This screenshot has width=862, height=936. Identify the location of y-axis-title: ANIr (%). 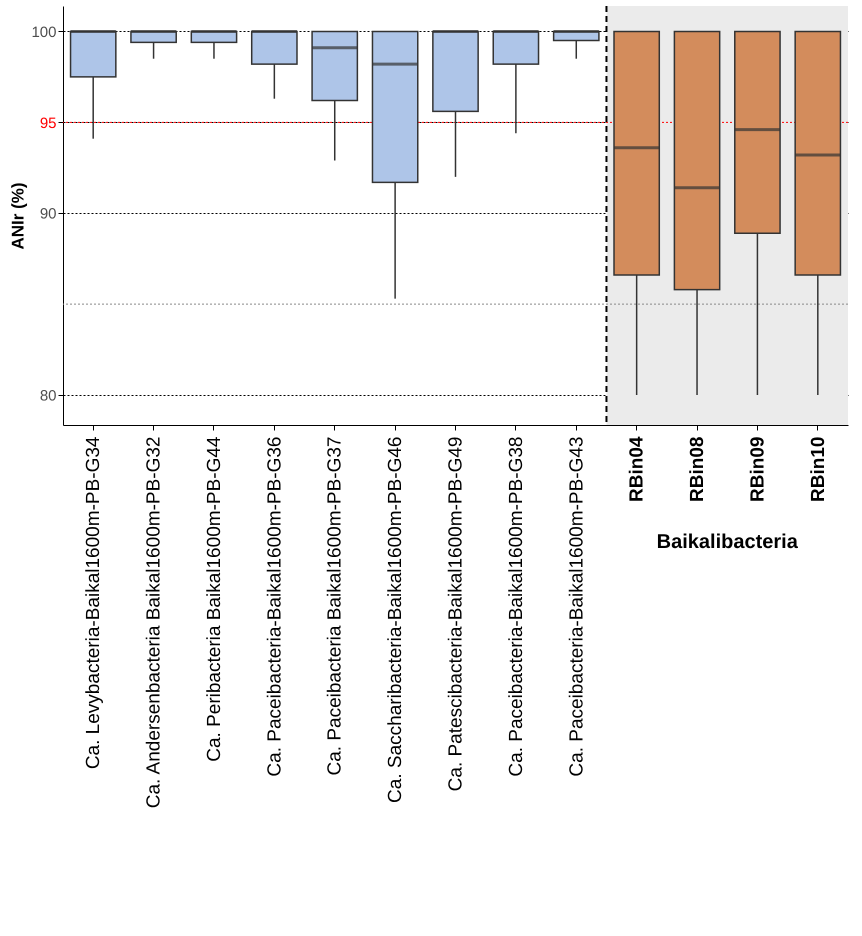
(18, 216).